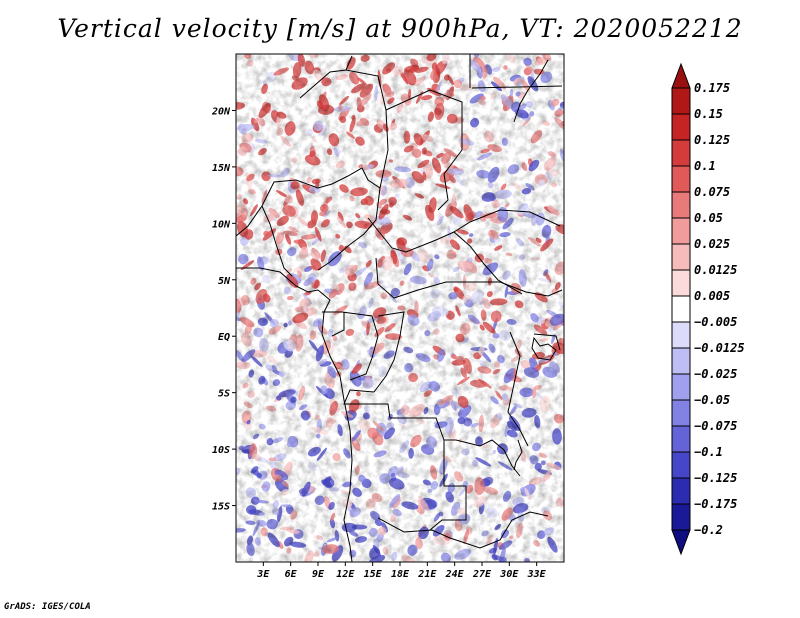  I want to click on lat-tick-label: 20N, so click(221, 111).